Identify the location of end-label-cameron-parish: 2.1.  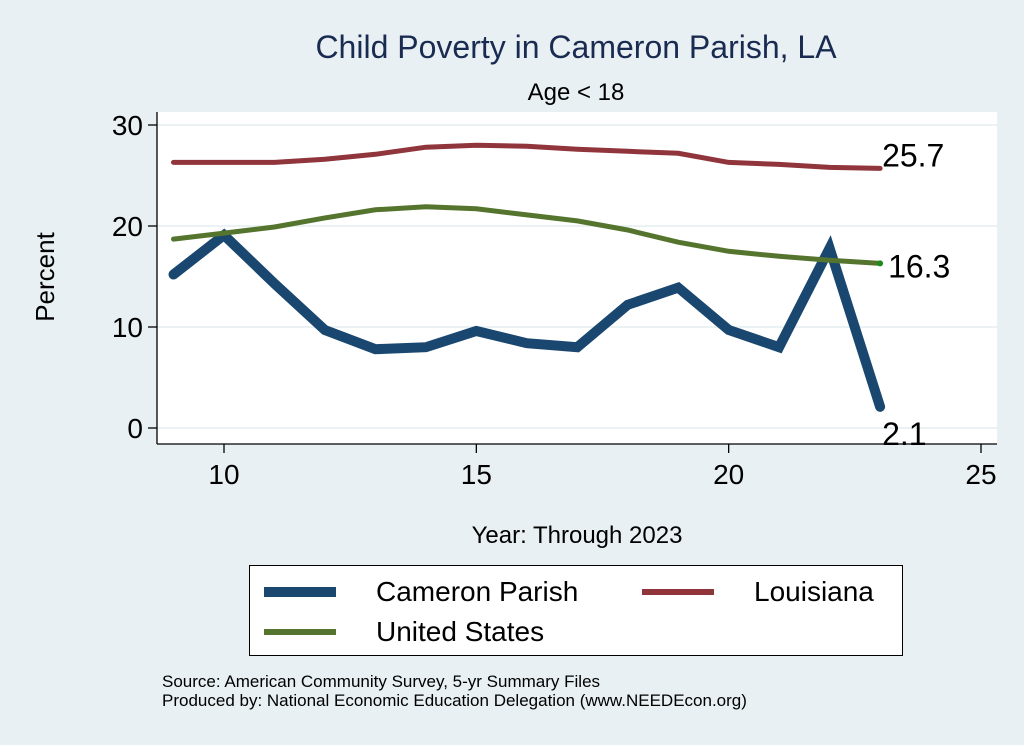
(904, 434).